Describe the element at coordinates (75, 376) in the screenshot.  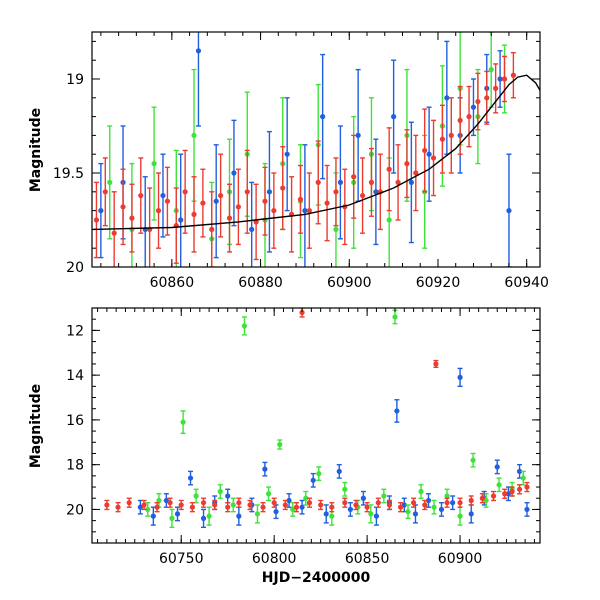
I see `bottom-y-tick-label: 14` at that location.